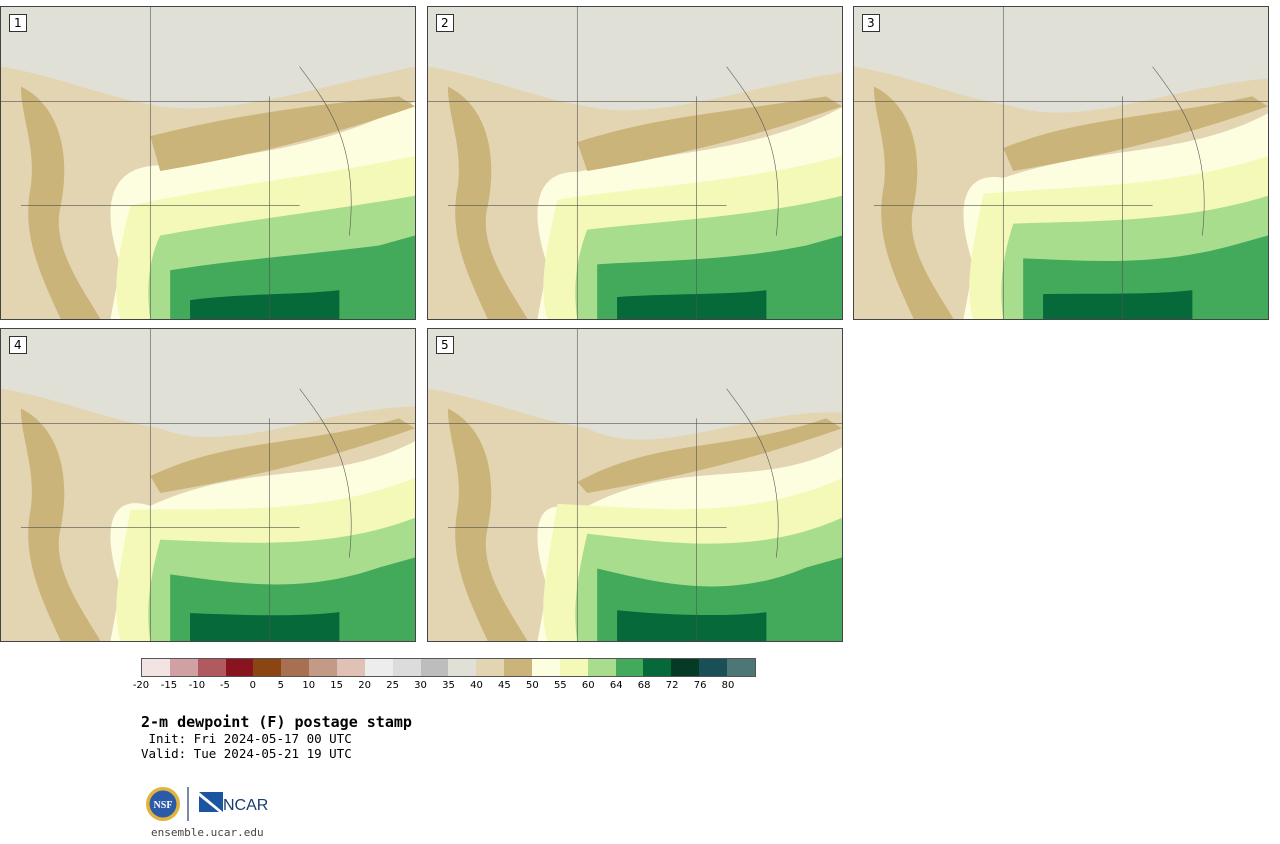 The width and height of the screenshot is (1280, 844). I want to click on colorbar-tick-label: 40, so click(476, 685).